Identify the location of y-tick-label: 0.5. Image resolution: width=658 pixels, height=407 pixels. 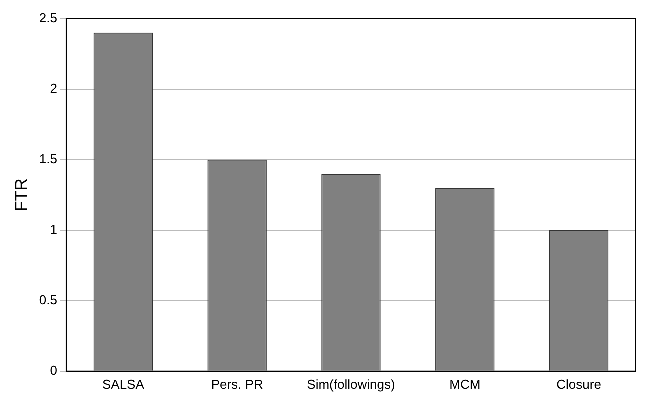
(48, 300).